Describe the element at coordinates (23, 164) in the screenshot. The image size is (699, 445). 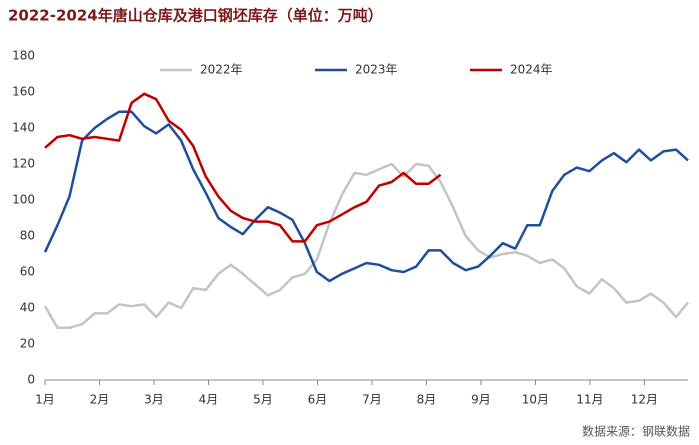
I see `y-tick-label: 120` at that location.